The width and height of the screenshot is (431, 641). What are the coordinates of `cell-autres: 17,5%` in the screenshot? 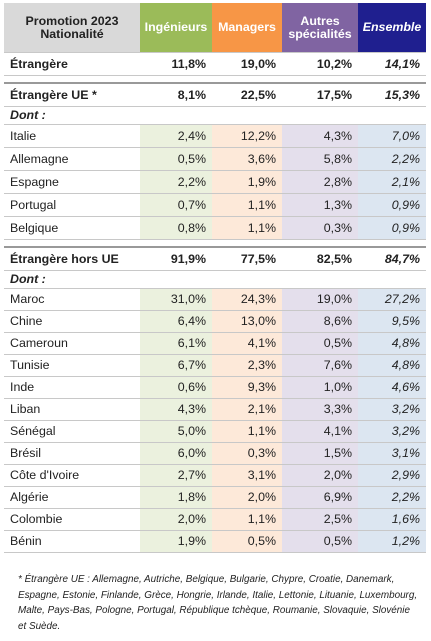 It's located at (320, 94).